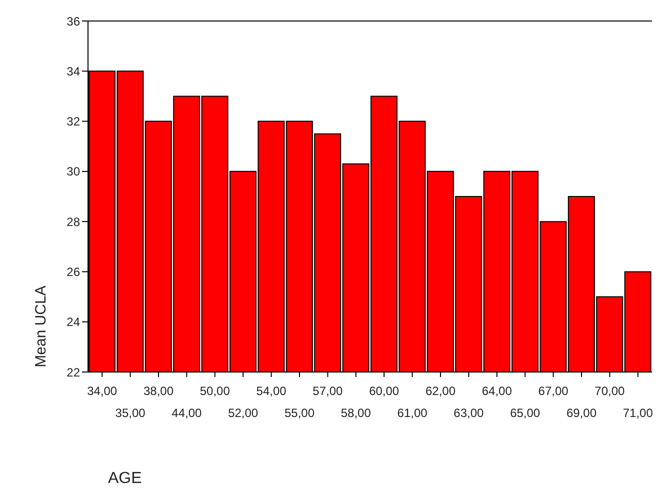 The height and width of the screenshot is (494, 658). I want to click on x-tick-label: 64,00, so click(497, 391).